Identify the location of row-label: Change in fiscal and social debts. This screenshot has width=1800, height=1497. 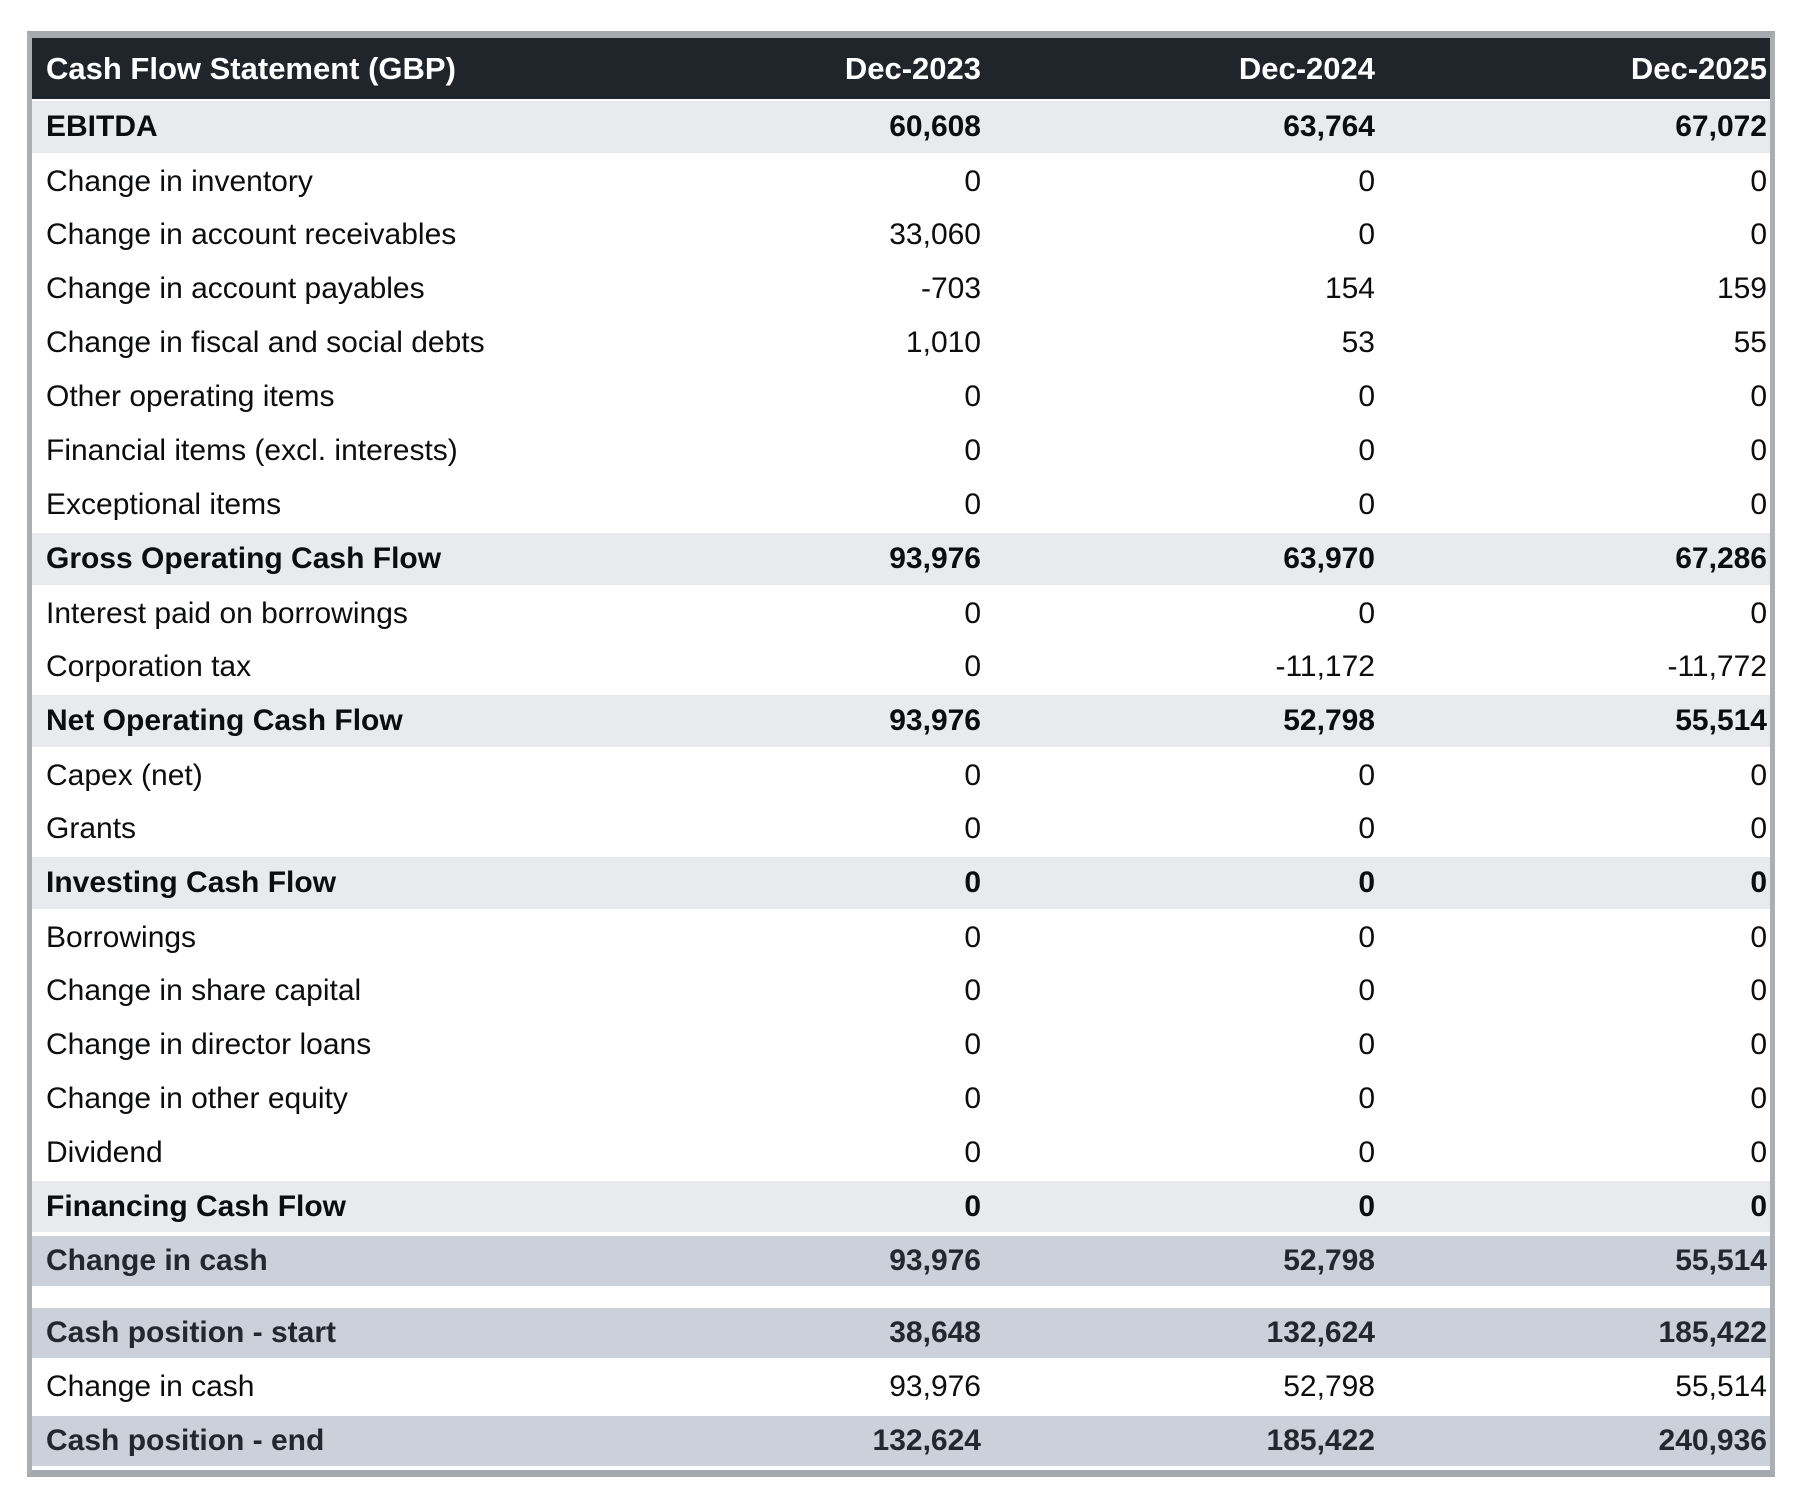
(352, 343).